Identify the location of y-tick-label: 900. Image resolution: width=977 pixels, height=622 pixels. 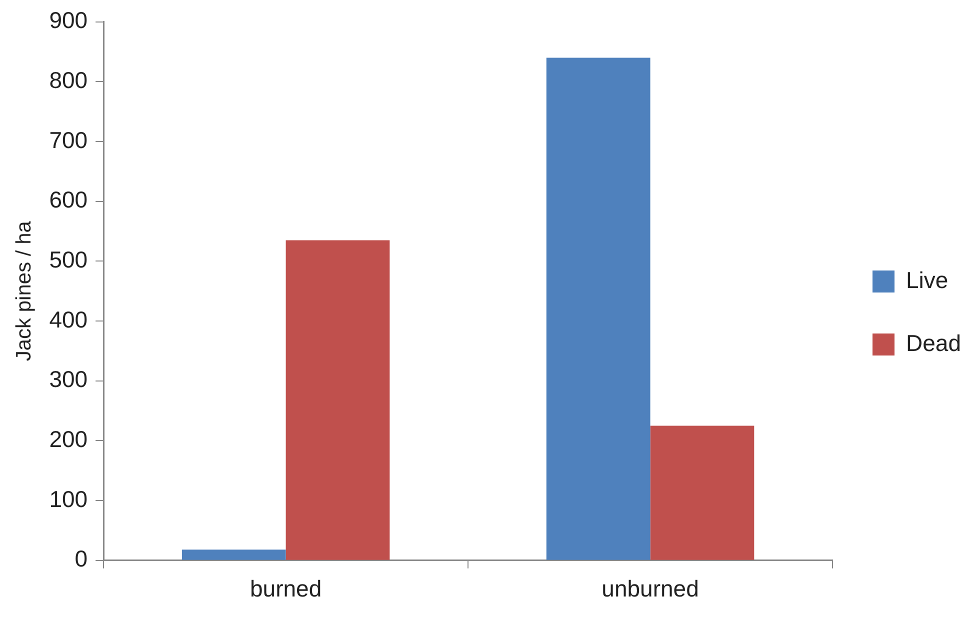
(68, 20).